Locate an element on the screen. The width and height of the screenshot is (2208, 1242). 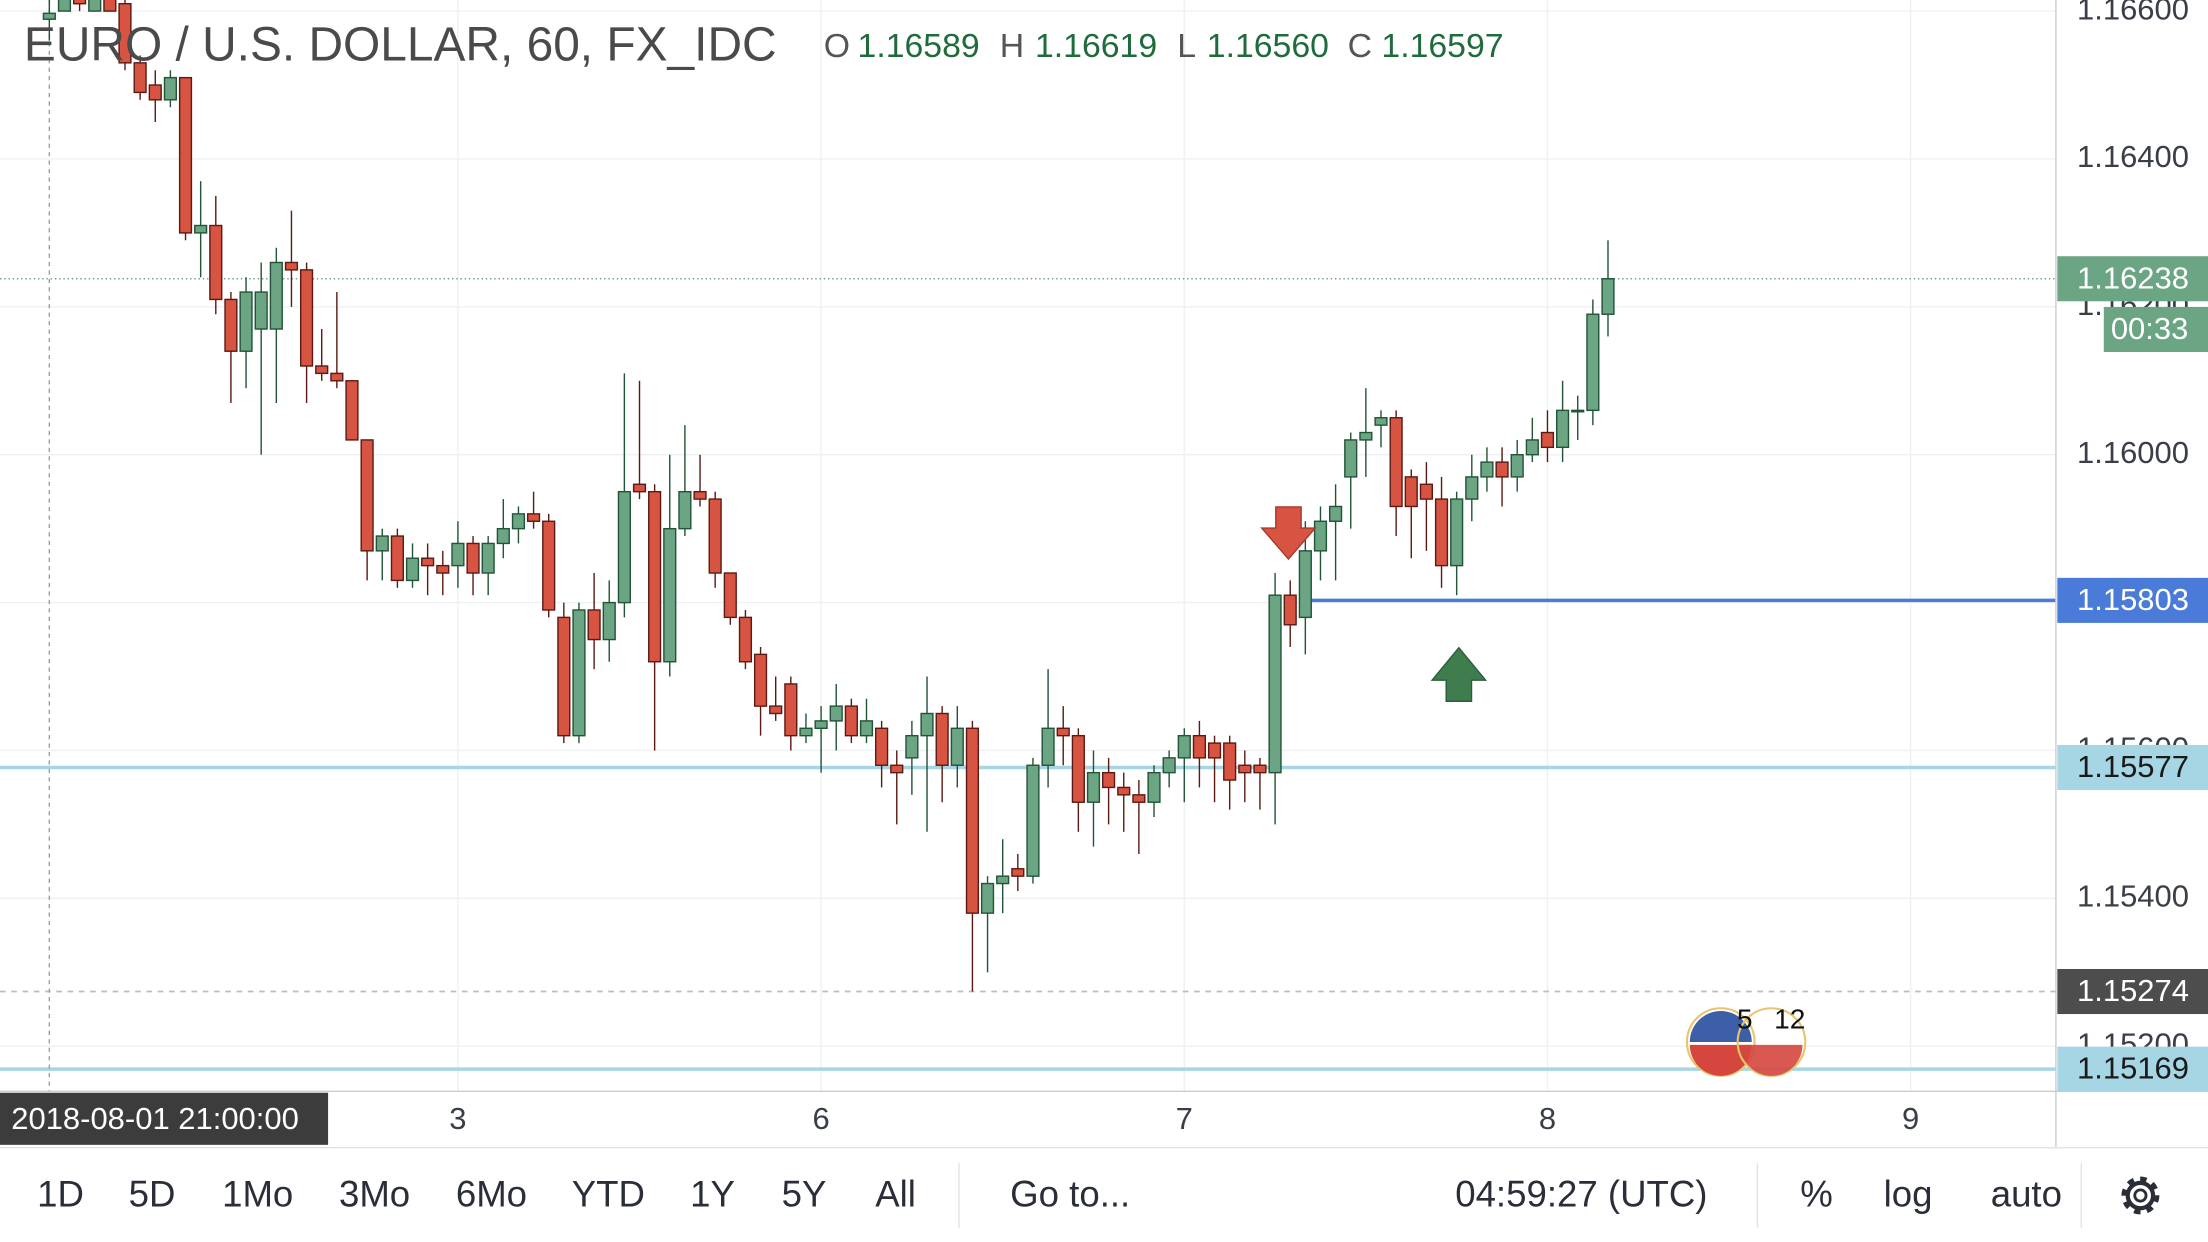
y-tick-label: 1.16000 is located at coordinates (2133, 452).